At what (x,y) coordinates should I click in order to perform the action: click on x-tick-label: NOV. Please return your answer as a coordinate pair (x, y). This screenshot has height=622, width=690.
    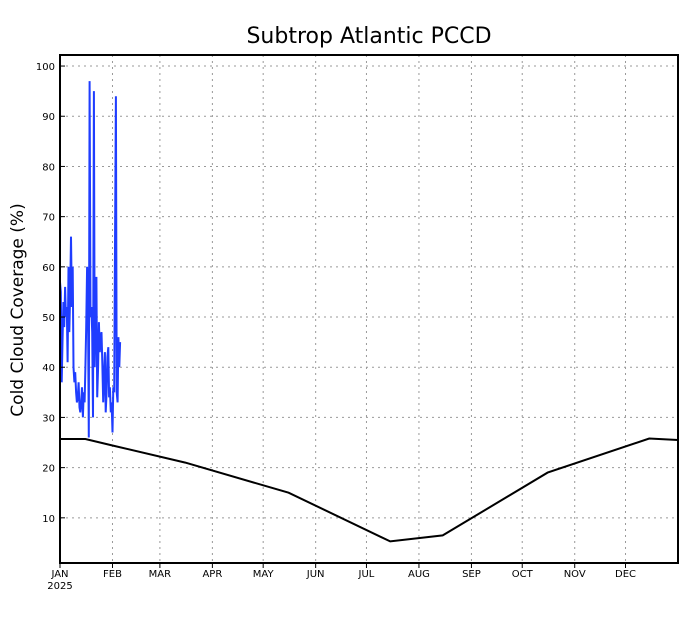
    Looking at the image, I should click on (575, 574).